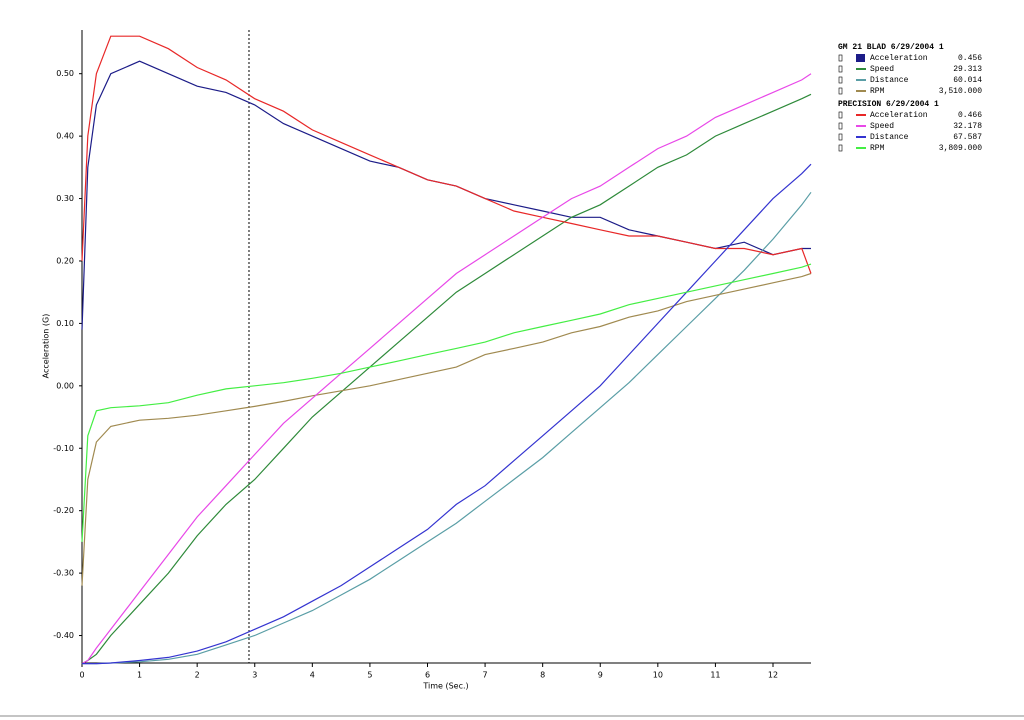  What do you see at coordinates (197, 675) in the screenshot?
I see `x-tick-label: 2` at bounding box center [197, 675].